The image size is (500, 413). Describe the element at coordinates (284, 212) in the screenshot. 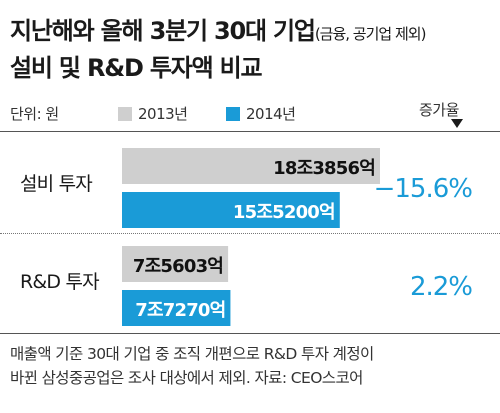

I see `data-label: 15조5200억` at that location.